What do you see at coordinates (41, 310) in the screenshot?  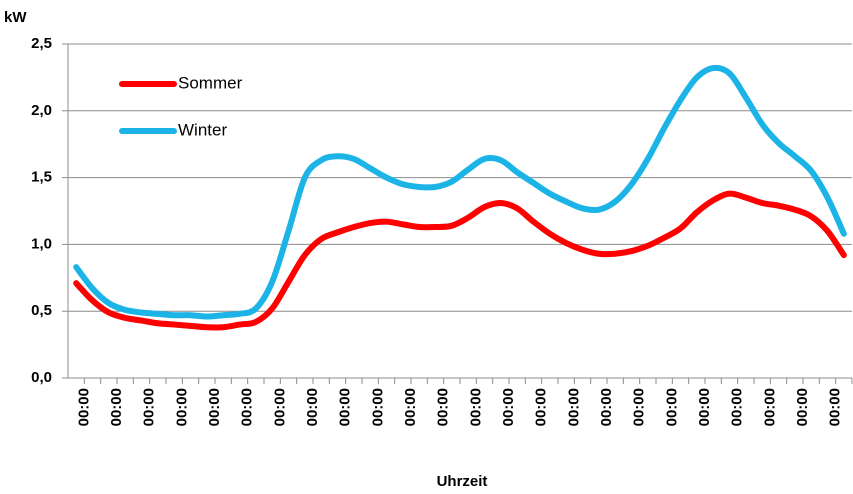 I see `y-tick-label: 0,5` at bounding box center [41, 310].